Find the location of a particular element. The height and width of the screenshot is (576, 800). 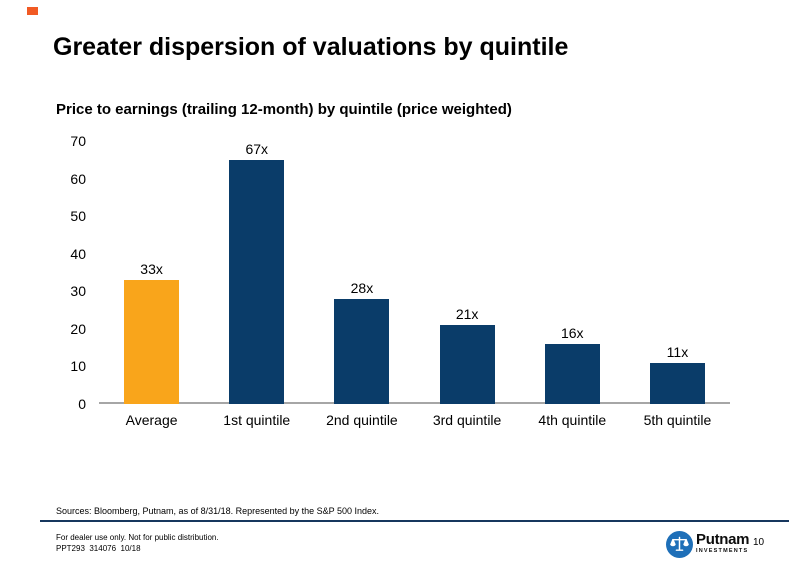

bar-column: 11x 5th quintile is located at coordinates (677, 284).